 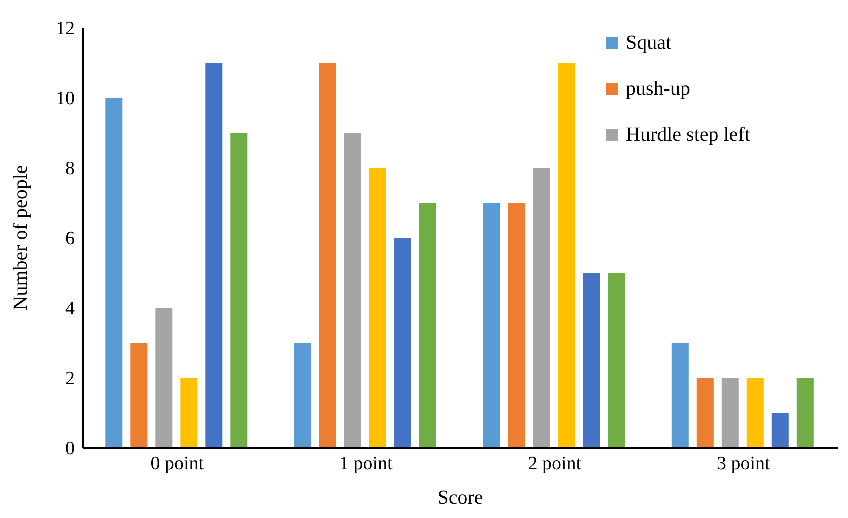 What do you see at coordinates (177, 463) in the screenshot?
I see `x-tick-label: 0 point` at bounding box center [177, 463].